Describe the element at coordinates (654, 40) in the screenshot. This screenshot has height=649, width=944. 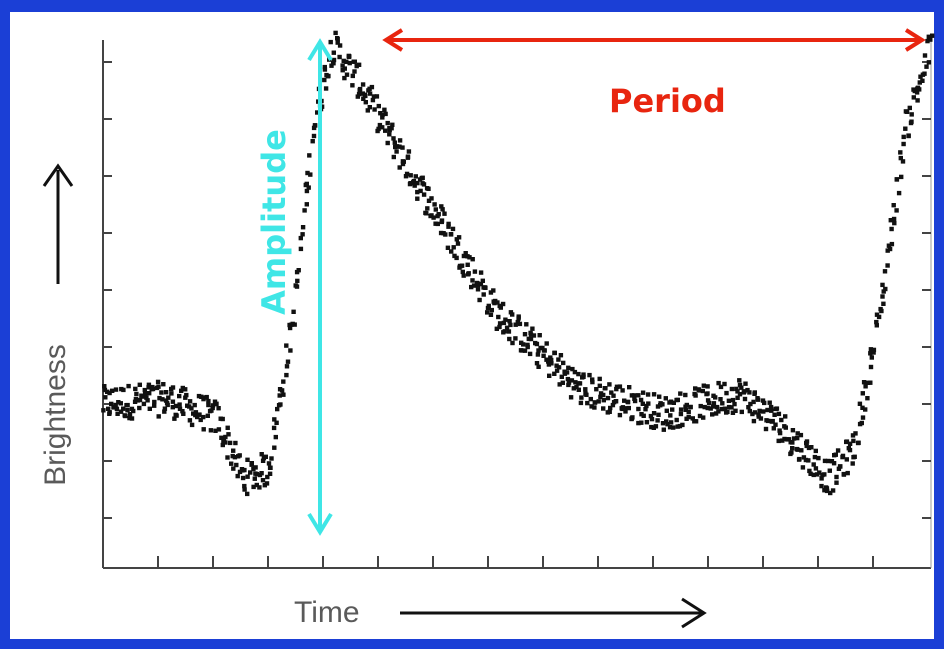
I see `period-arrow-icon` at that location.